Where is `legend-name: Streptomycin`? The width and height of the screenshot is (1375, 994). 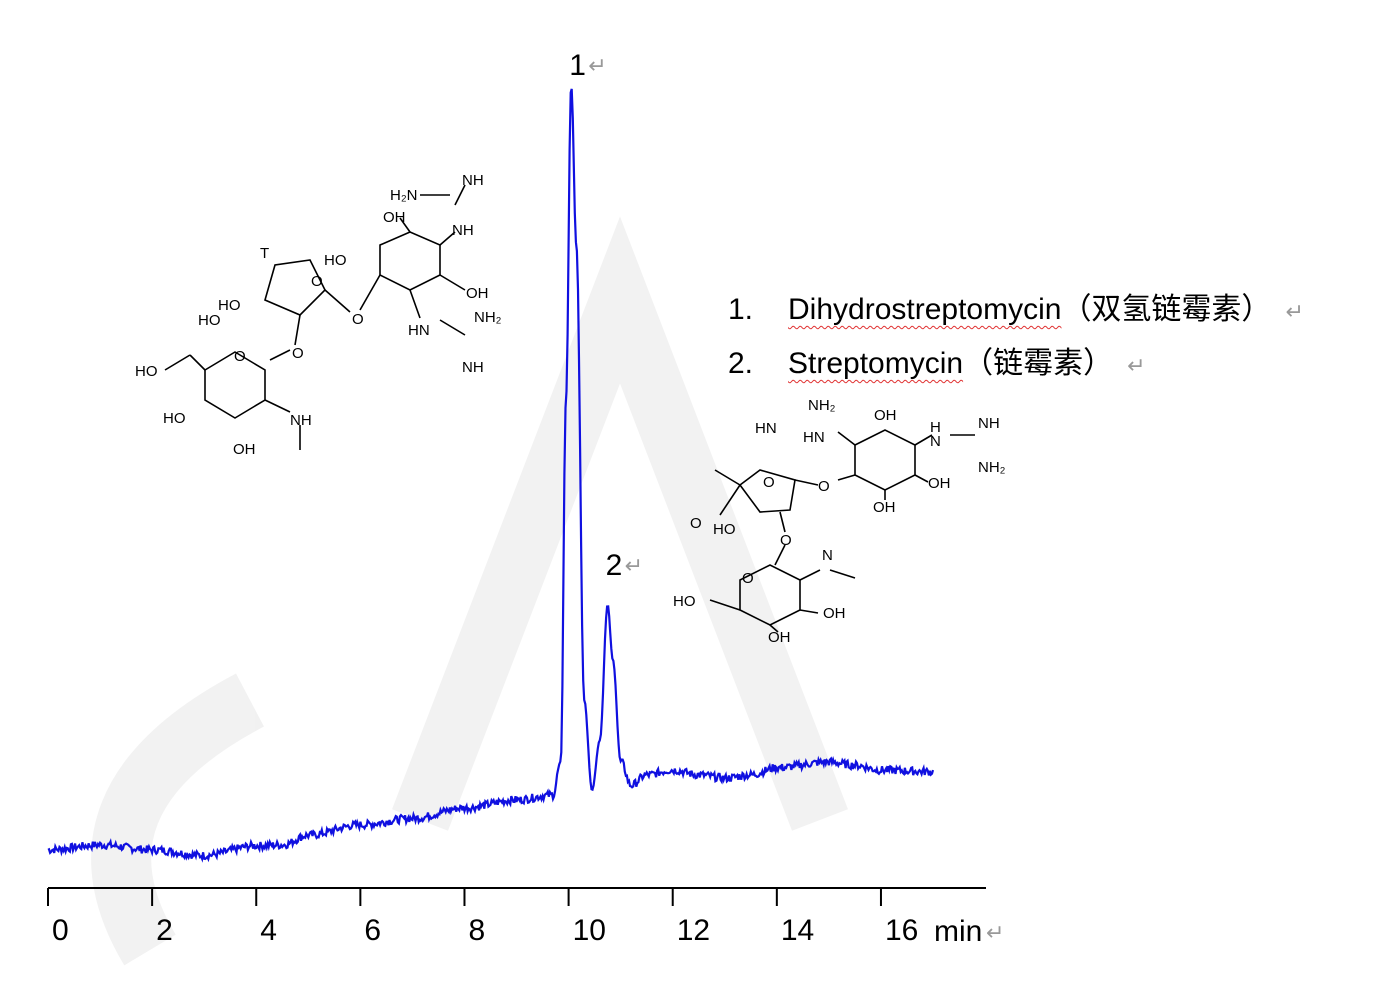 legend-name: Streptomycin is located at coordinates (876, 363).